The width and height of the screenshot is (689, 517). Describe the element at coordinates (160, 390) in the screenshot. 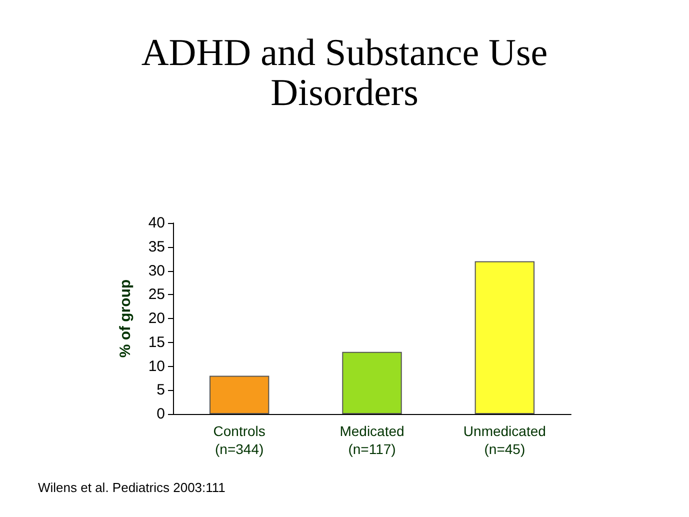

I see `y-tick-label: 5` at that location.